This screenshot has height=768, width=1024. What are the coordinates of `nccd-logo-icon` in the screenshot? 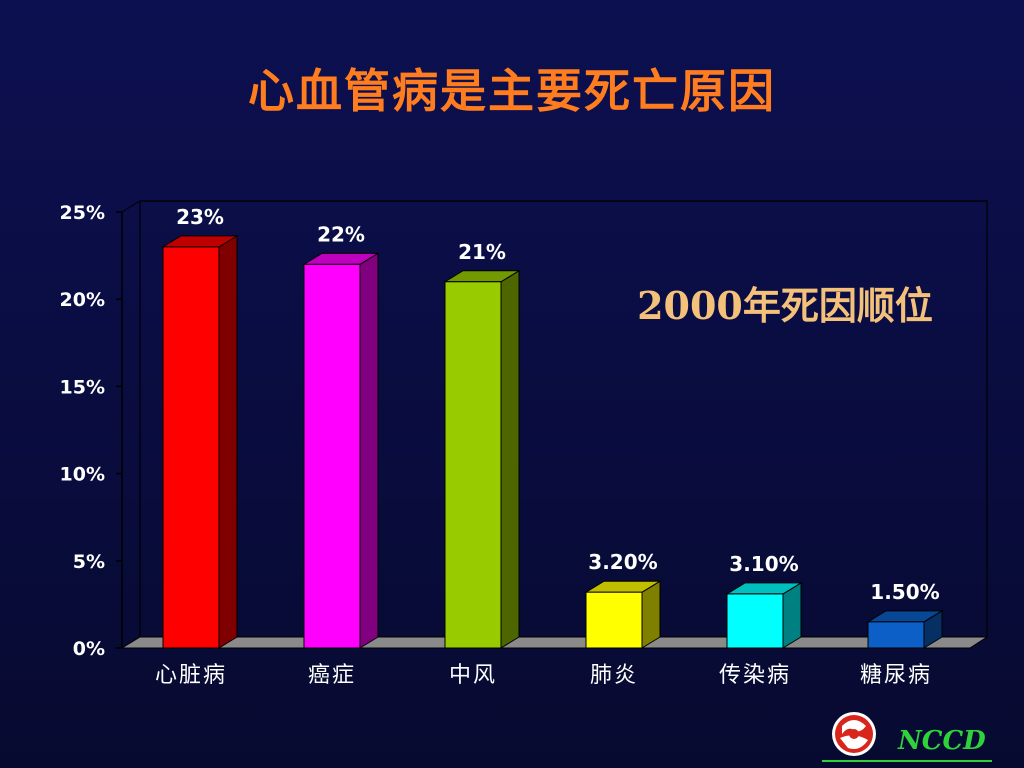 It's located at (854, 734).